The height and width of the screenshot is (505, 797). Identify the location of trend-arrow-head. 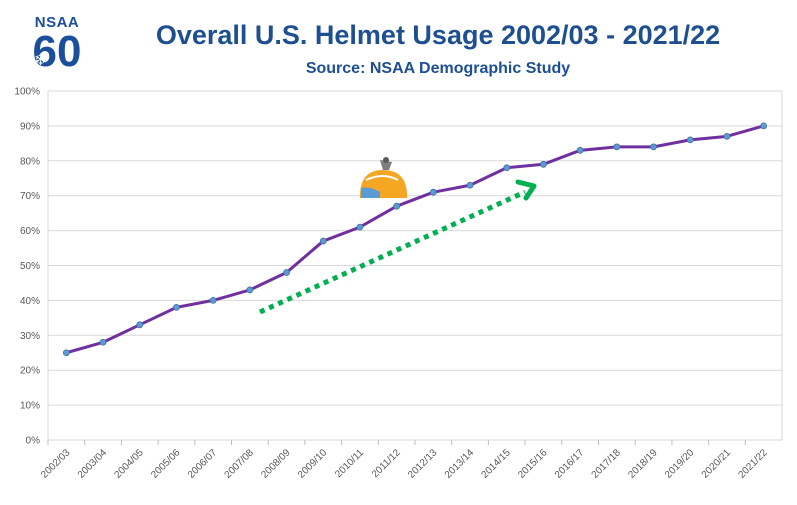
(526, 190).